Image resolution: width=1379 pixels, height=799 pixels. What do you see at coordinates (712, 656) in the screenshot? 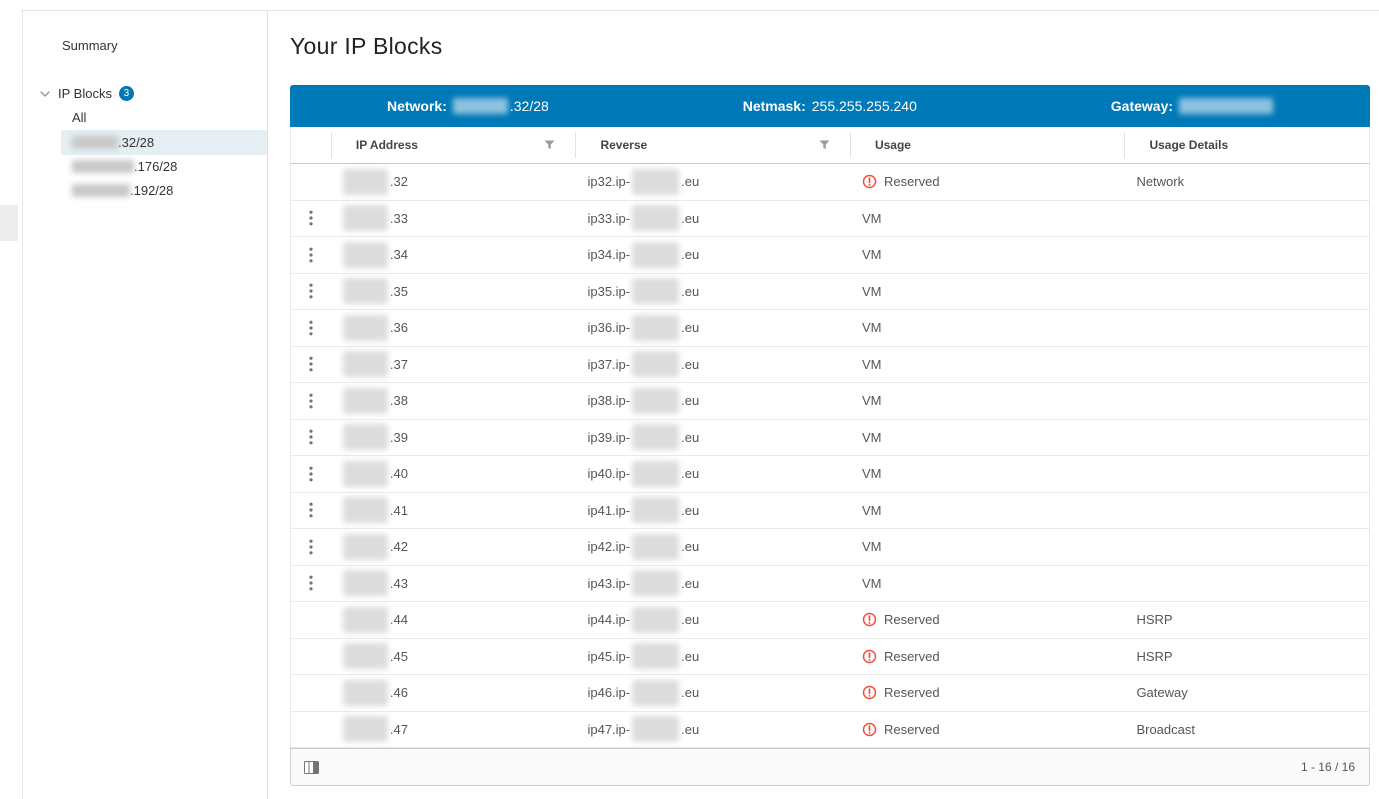
I see `reverse-cell: ip45.ip- .eu` at bounding box center [712, 656].